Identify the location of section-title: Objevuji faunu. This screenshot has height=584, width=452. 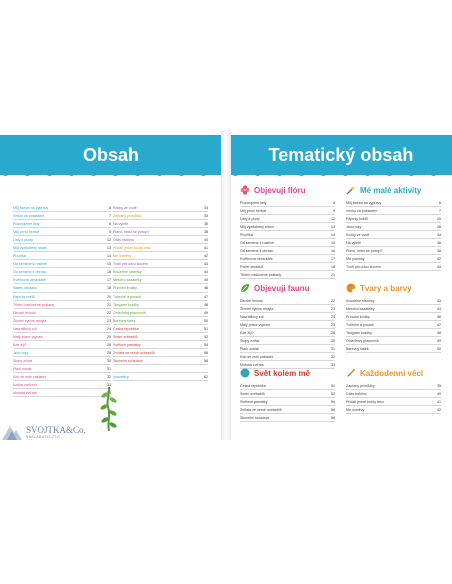
(282, 288).